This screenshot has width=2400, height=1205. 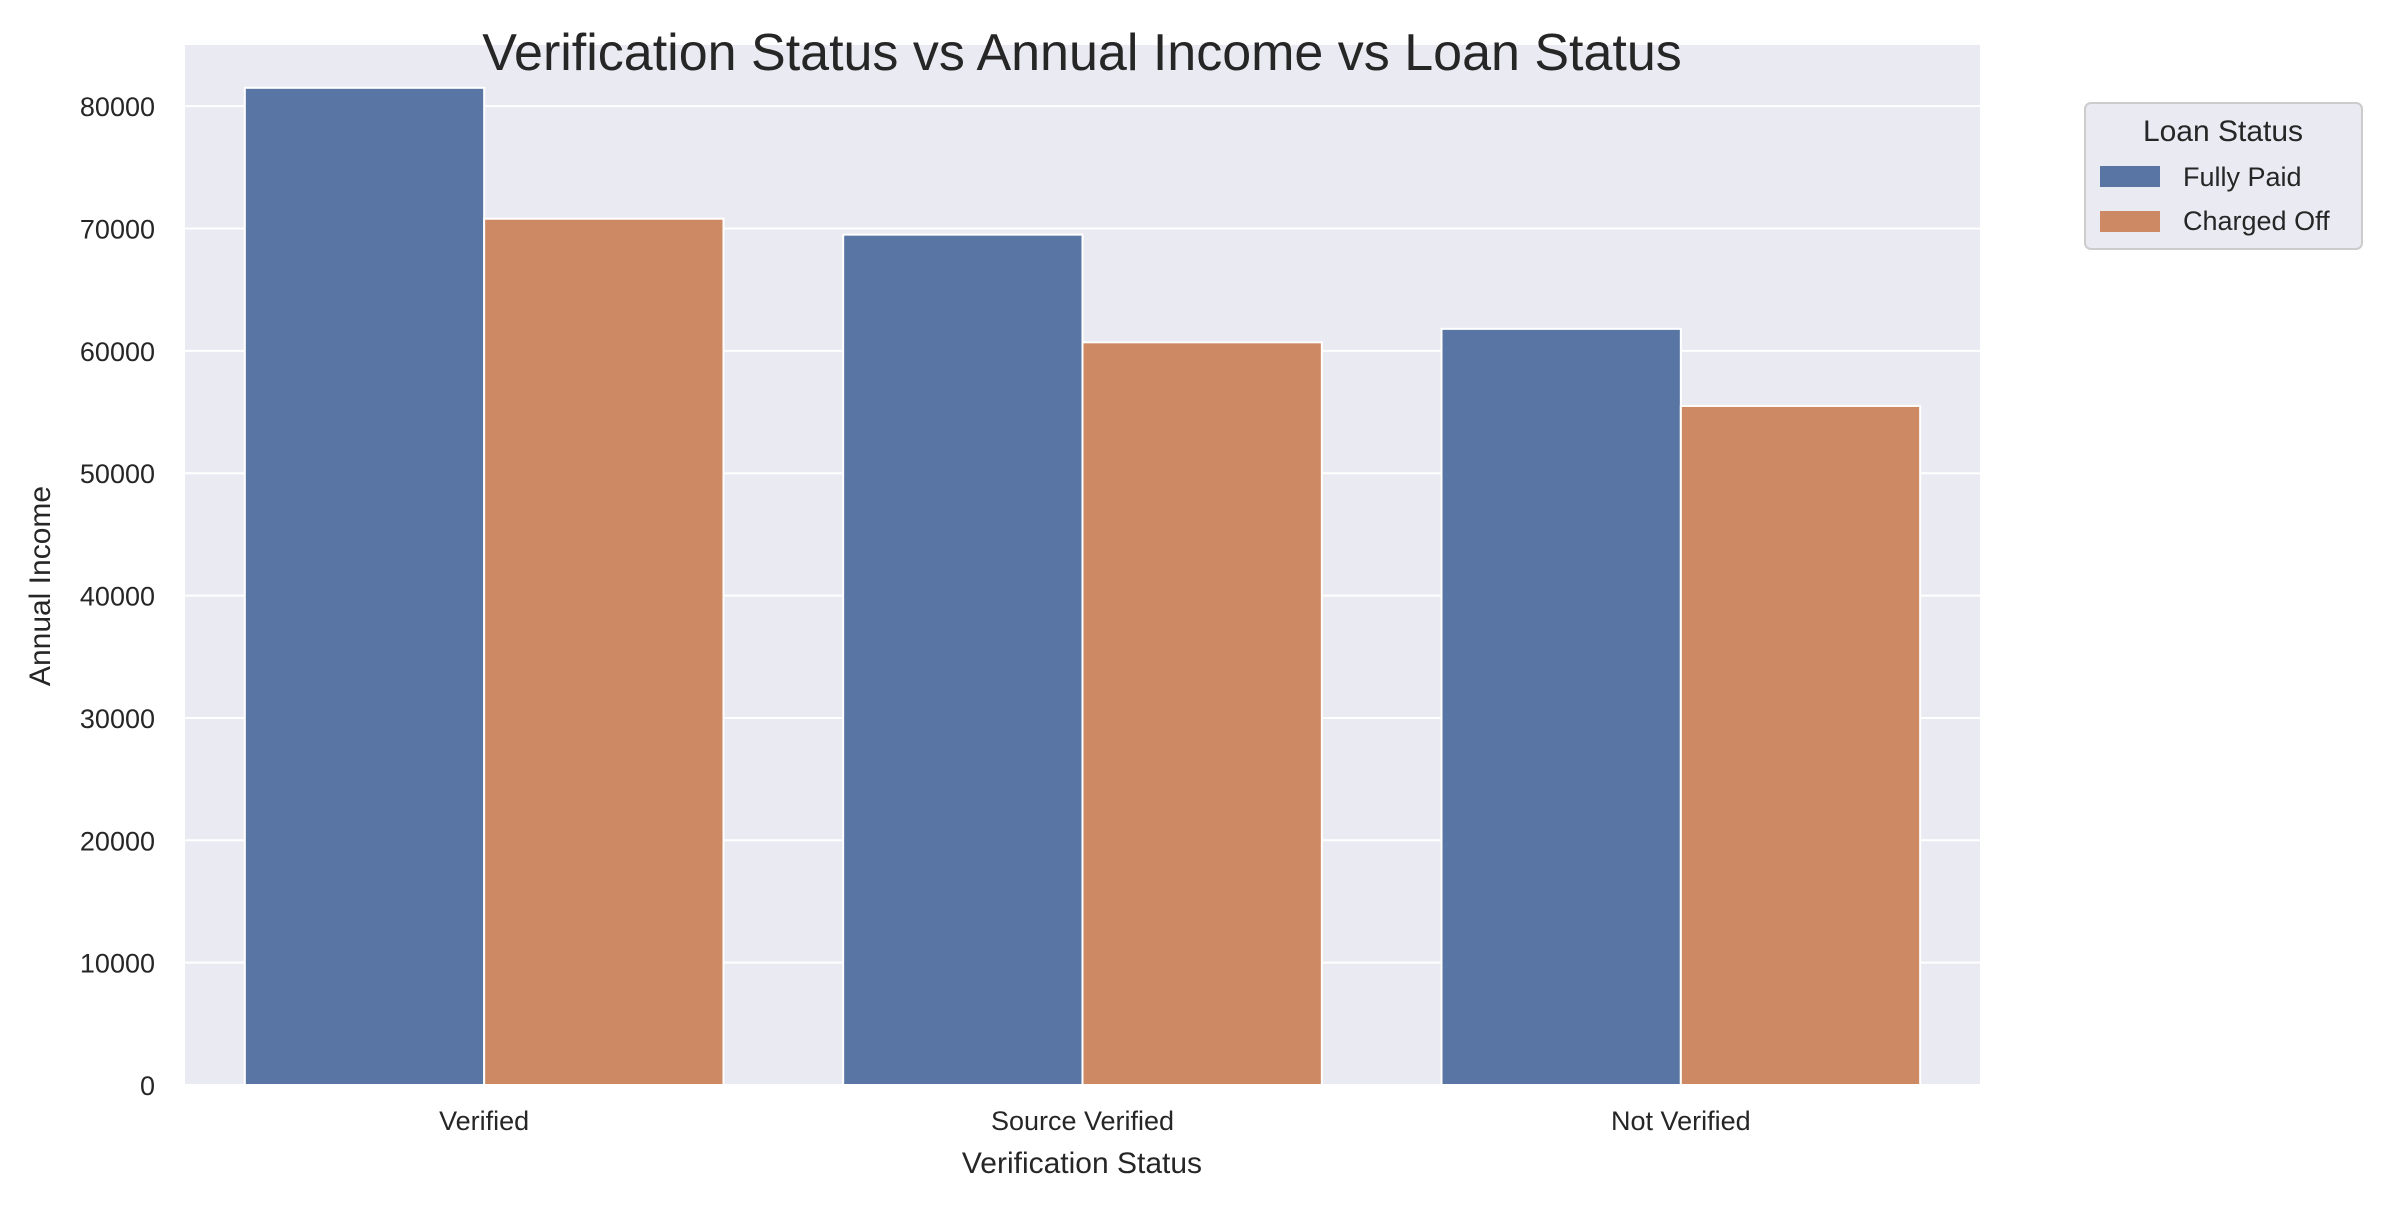 What do you see at coordinates (1082, 1121) in the screenshot?
I see `x-tick-label: Source Verified` at bounding box center [1082, 1121].